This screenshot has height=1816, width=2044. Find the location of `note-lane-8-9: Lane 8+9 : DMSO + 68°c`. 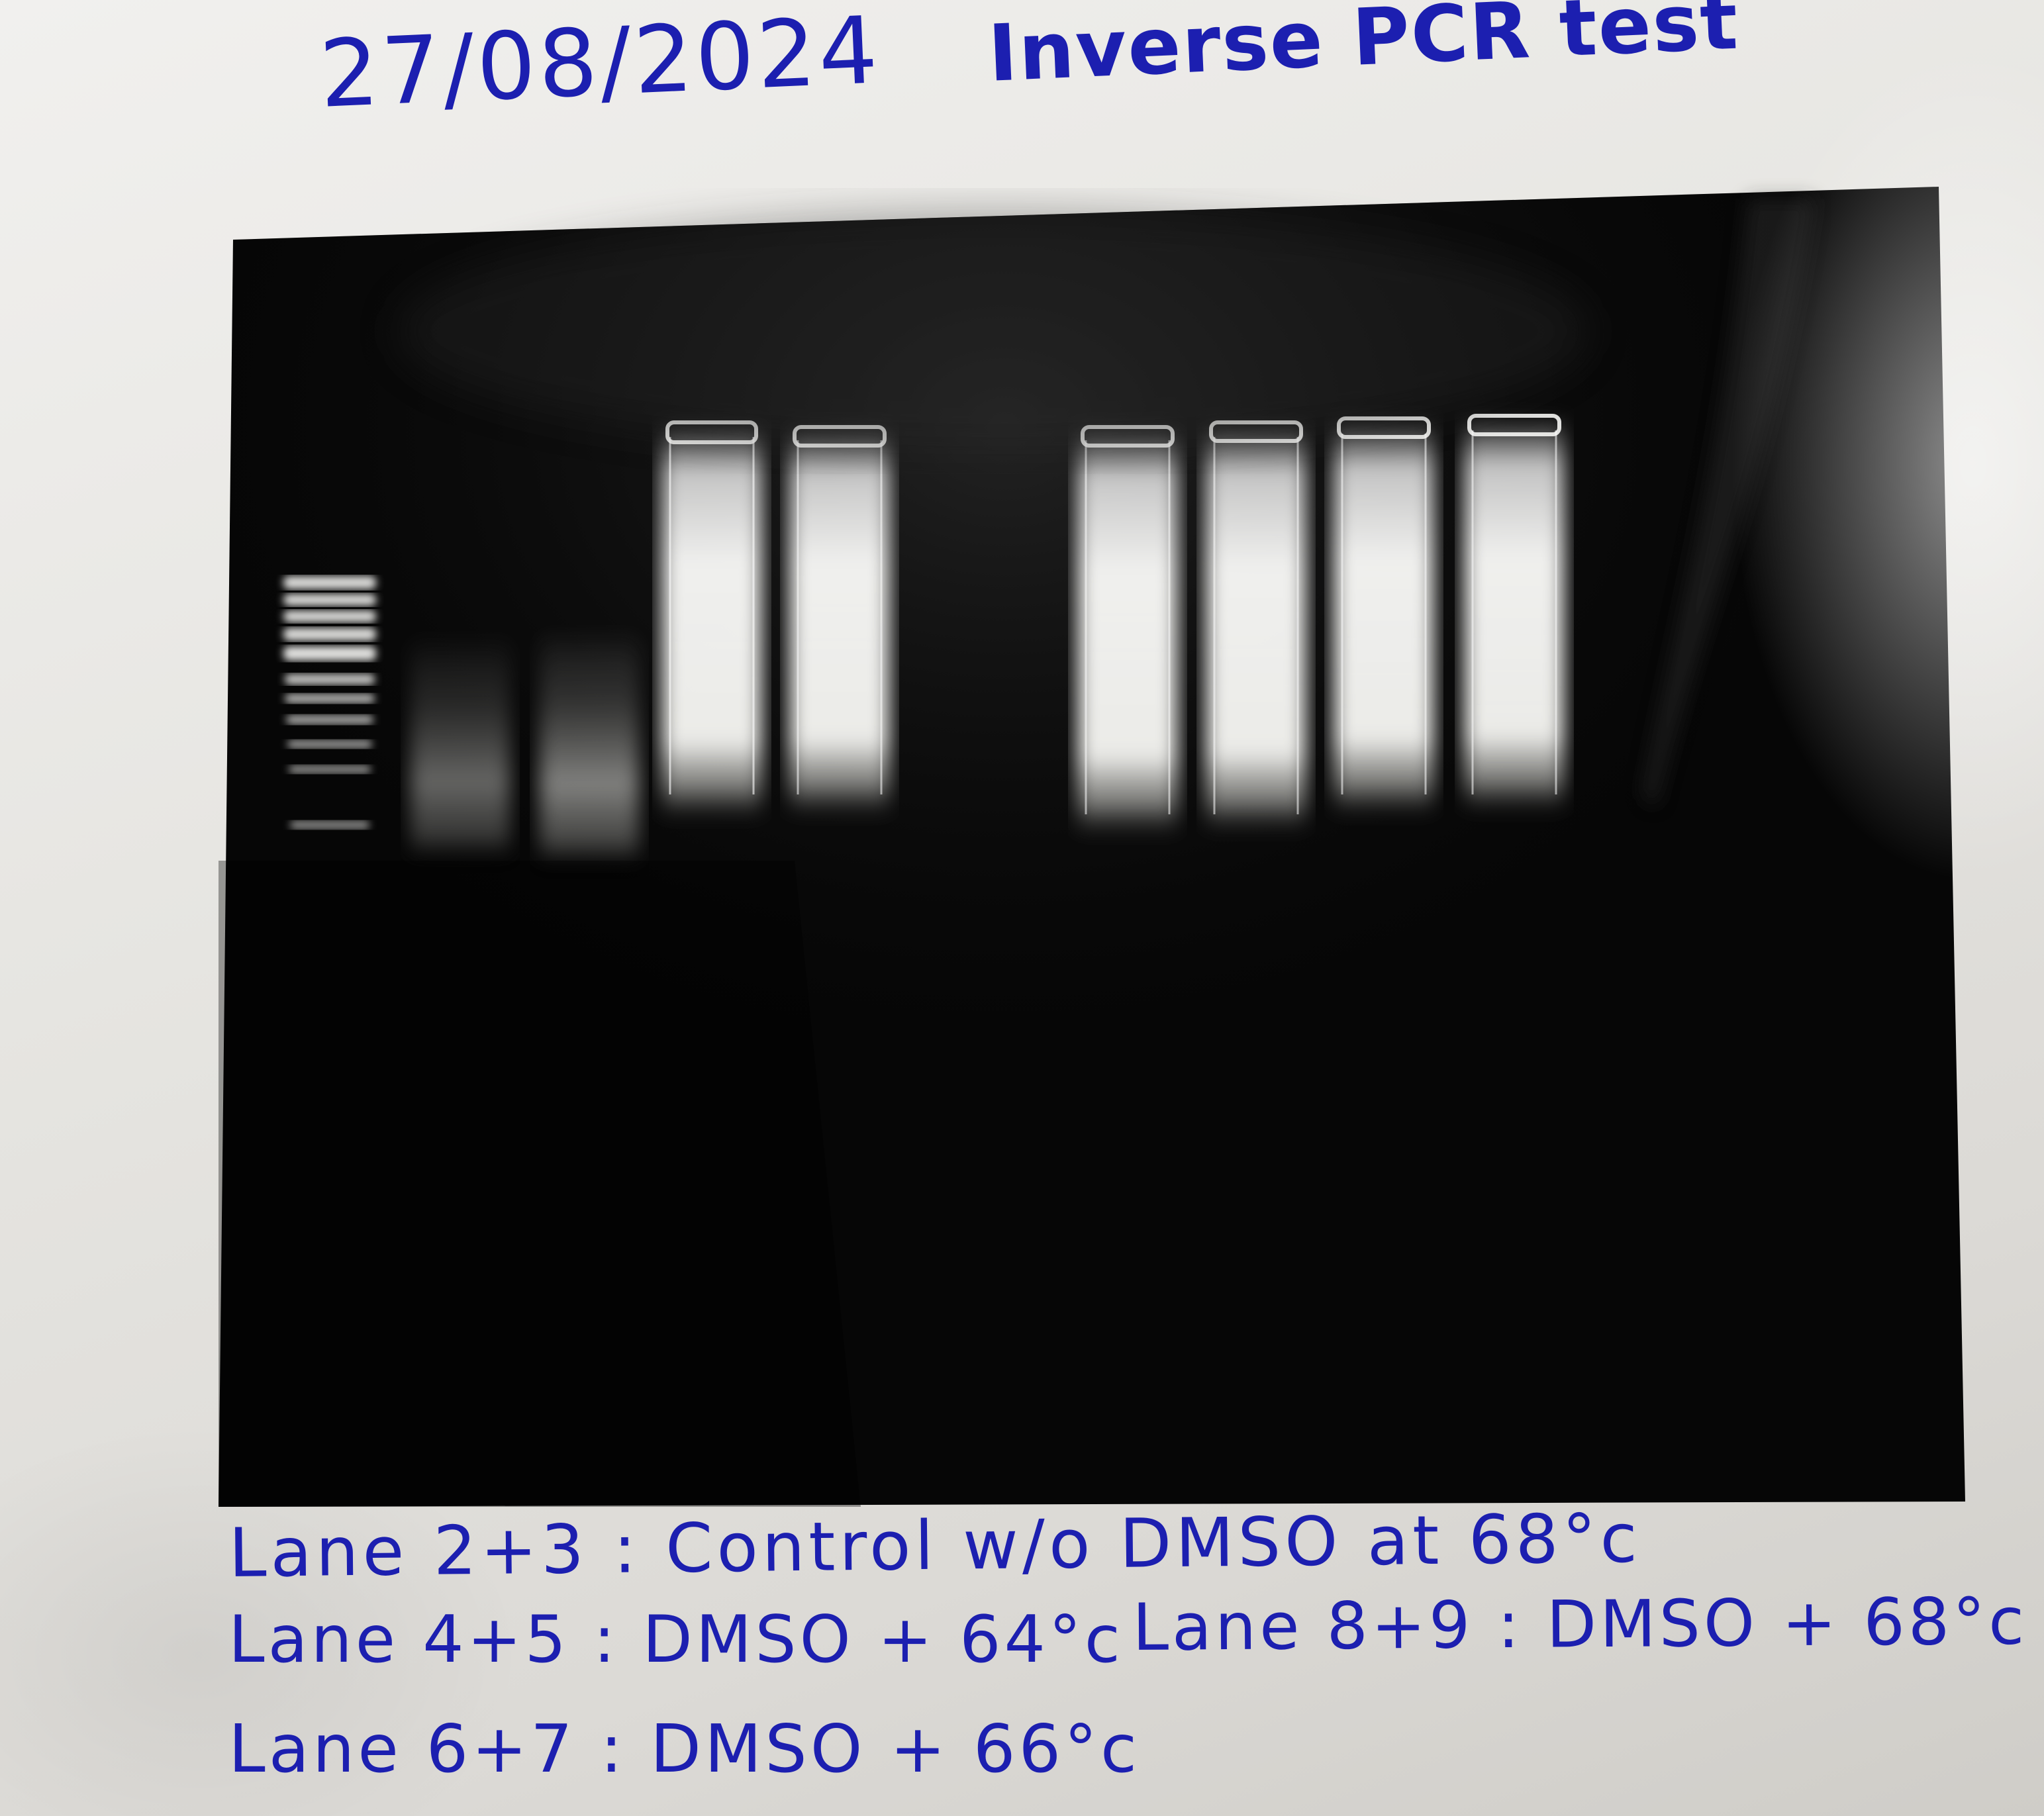

note-lane-8-9: Lane 8+9 : DMSO + 68°c is located at coordinates (1580, 1625).